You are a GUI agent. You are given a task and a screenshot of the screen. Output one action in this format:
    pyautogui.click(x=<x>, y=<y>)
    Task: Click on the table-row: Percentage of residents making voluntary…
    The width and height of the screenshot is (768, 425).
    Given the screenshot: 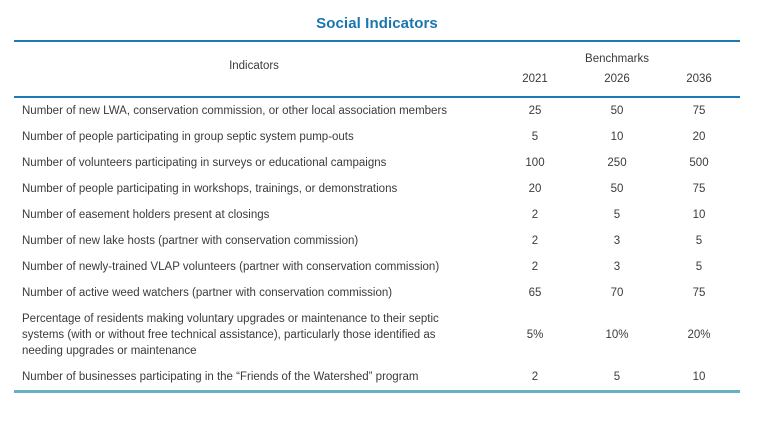 What is the action you would take?
    pyautogui.click(x=377, y=335)
    